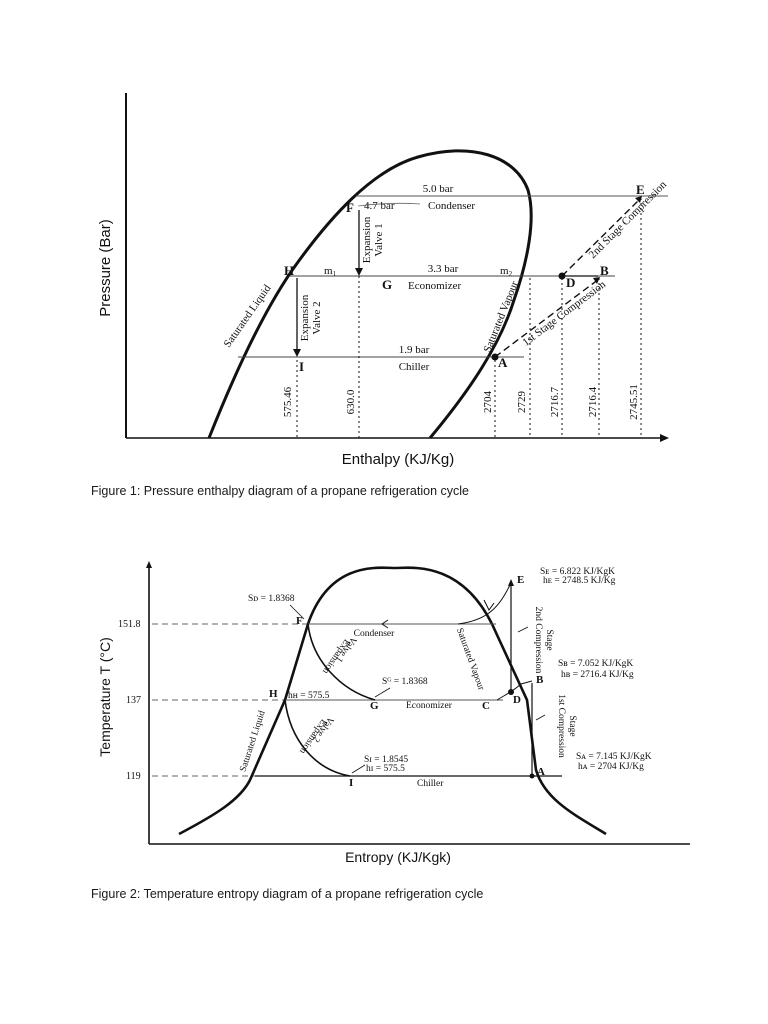 The image size is (768, 1024). What do you see at coordinates (271, 599) in the screenshot?
I see `annotation-s-f: Sᴅ = 1.8368` at bounding box center [271, 599].